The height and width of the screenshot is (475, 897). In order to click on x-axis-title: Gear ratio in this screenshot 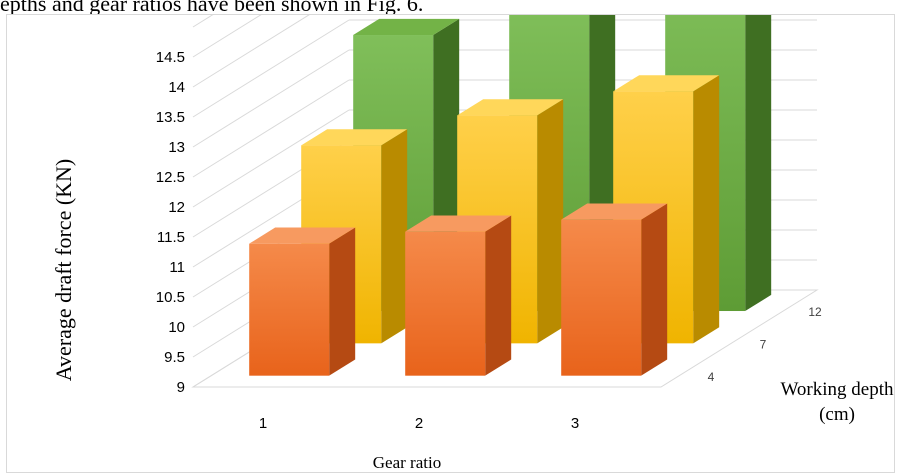, I will do `click(407, 462)`.